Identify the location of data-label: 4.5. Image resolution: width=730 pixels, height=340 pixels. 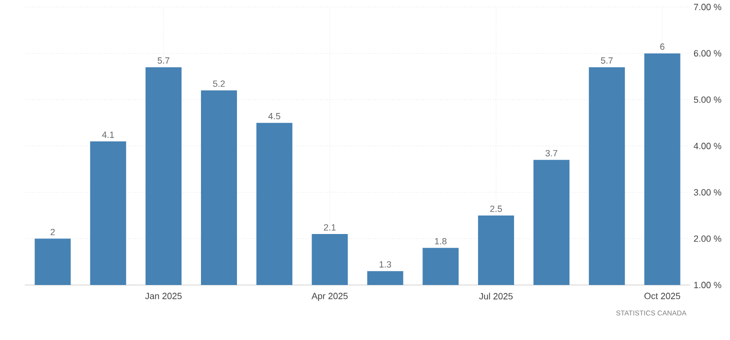
(274, 116).